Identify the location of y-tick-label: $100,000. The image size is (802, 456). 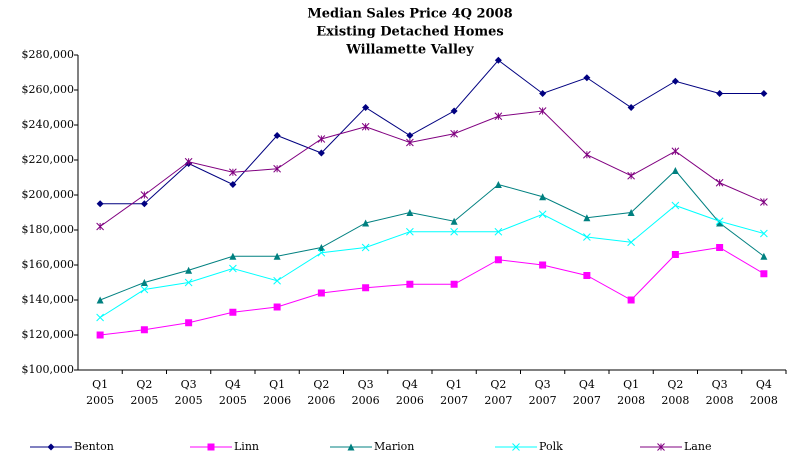
(48, 369).